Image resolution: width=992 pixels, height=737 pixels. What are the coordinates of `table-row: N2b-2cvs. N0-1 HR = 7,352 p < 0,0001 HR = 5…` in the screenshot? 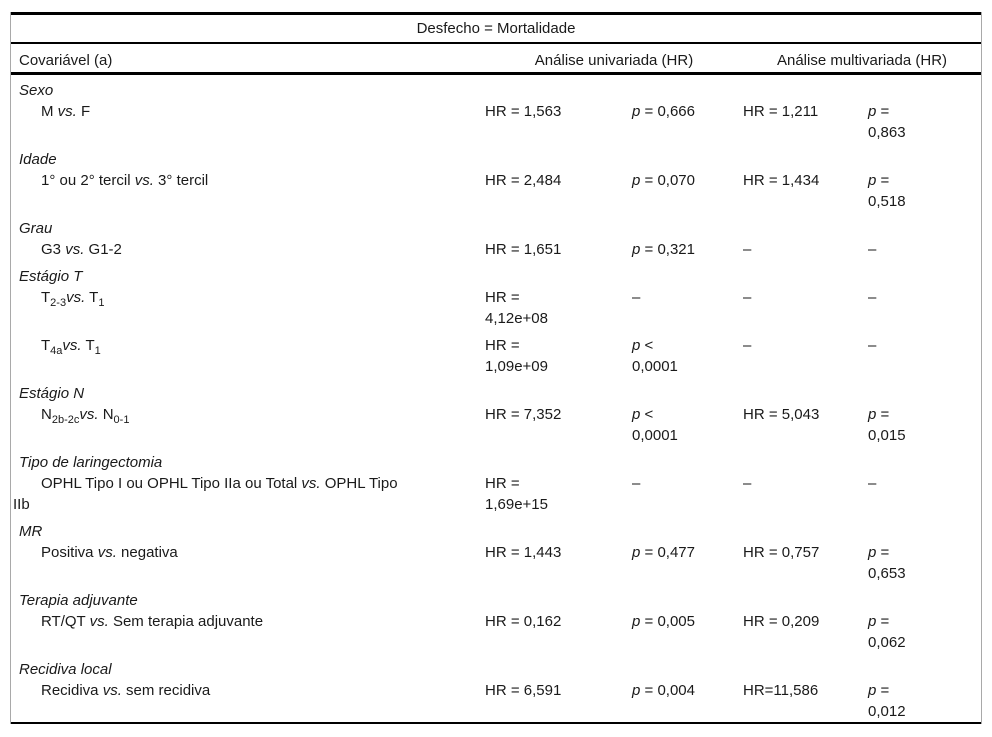 It's located at (496, 425).